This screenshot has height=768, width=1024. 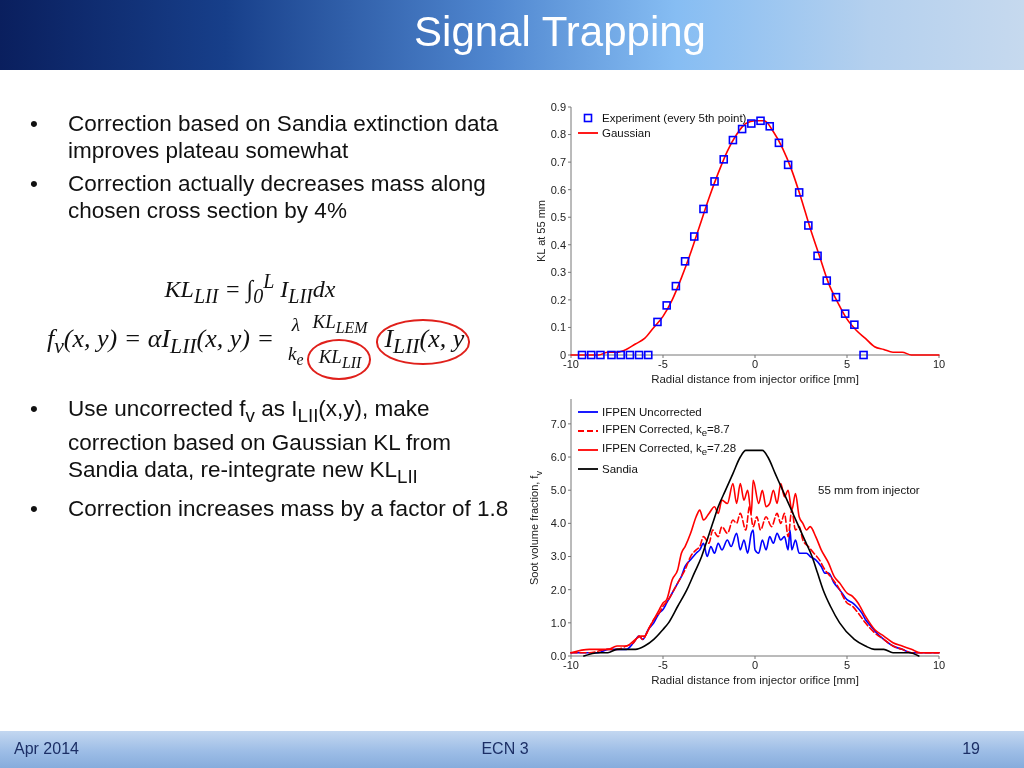 I want to click on text: λ, so click(x=295, y=325).